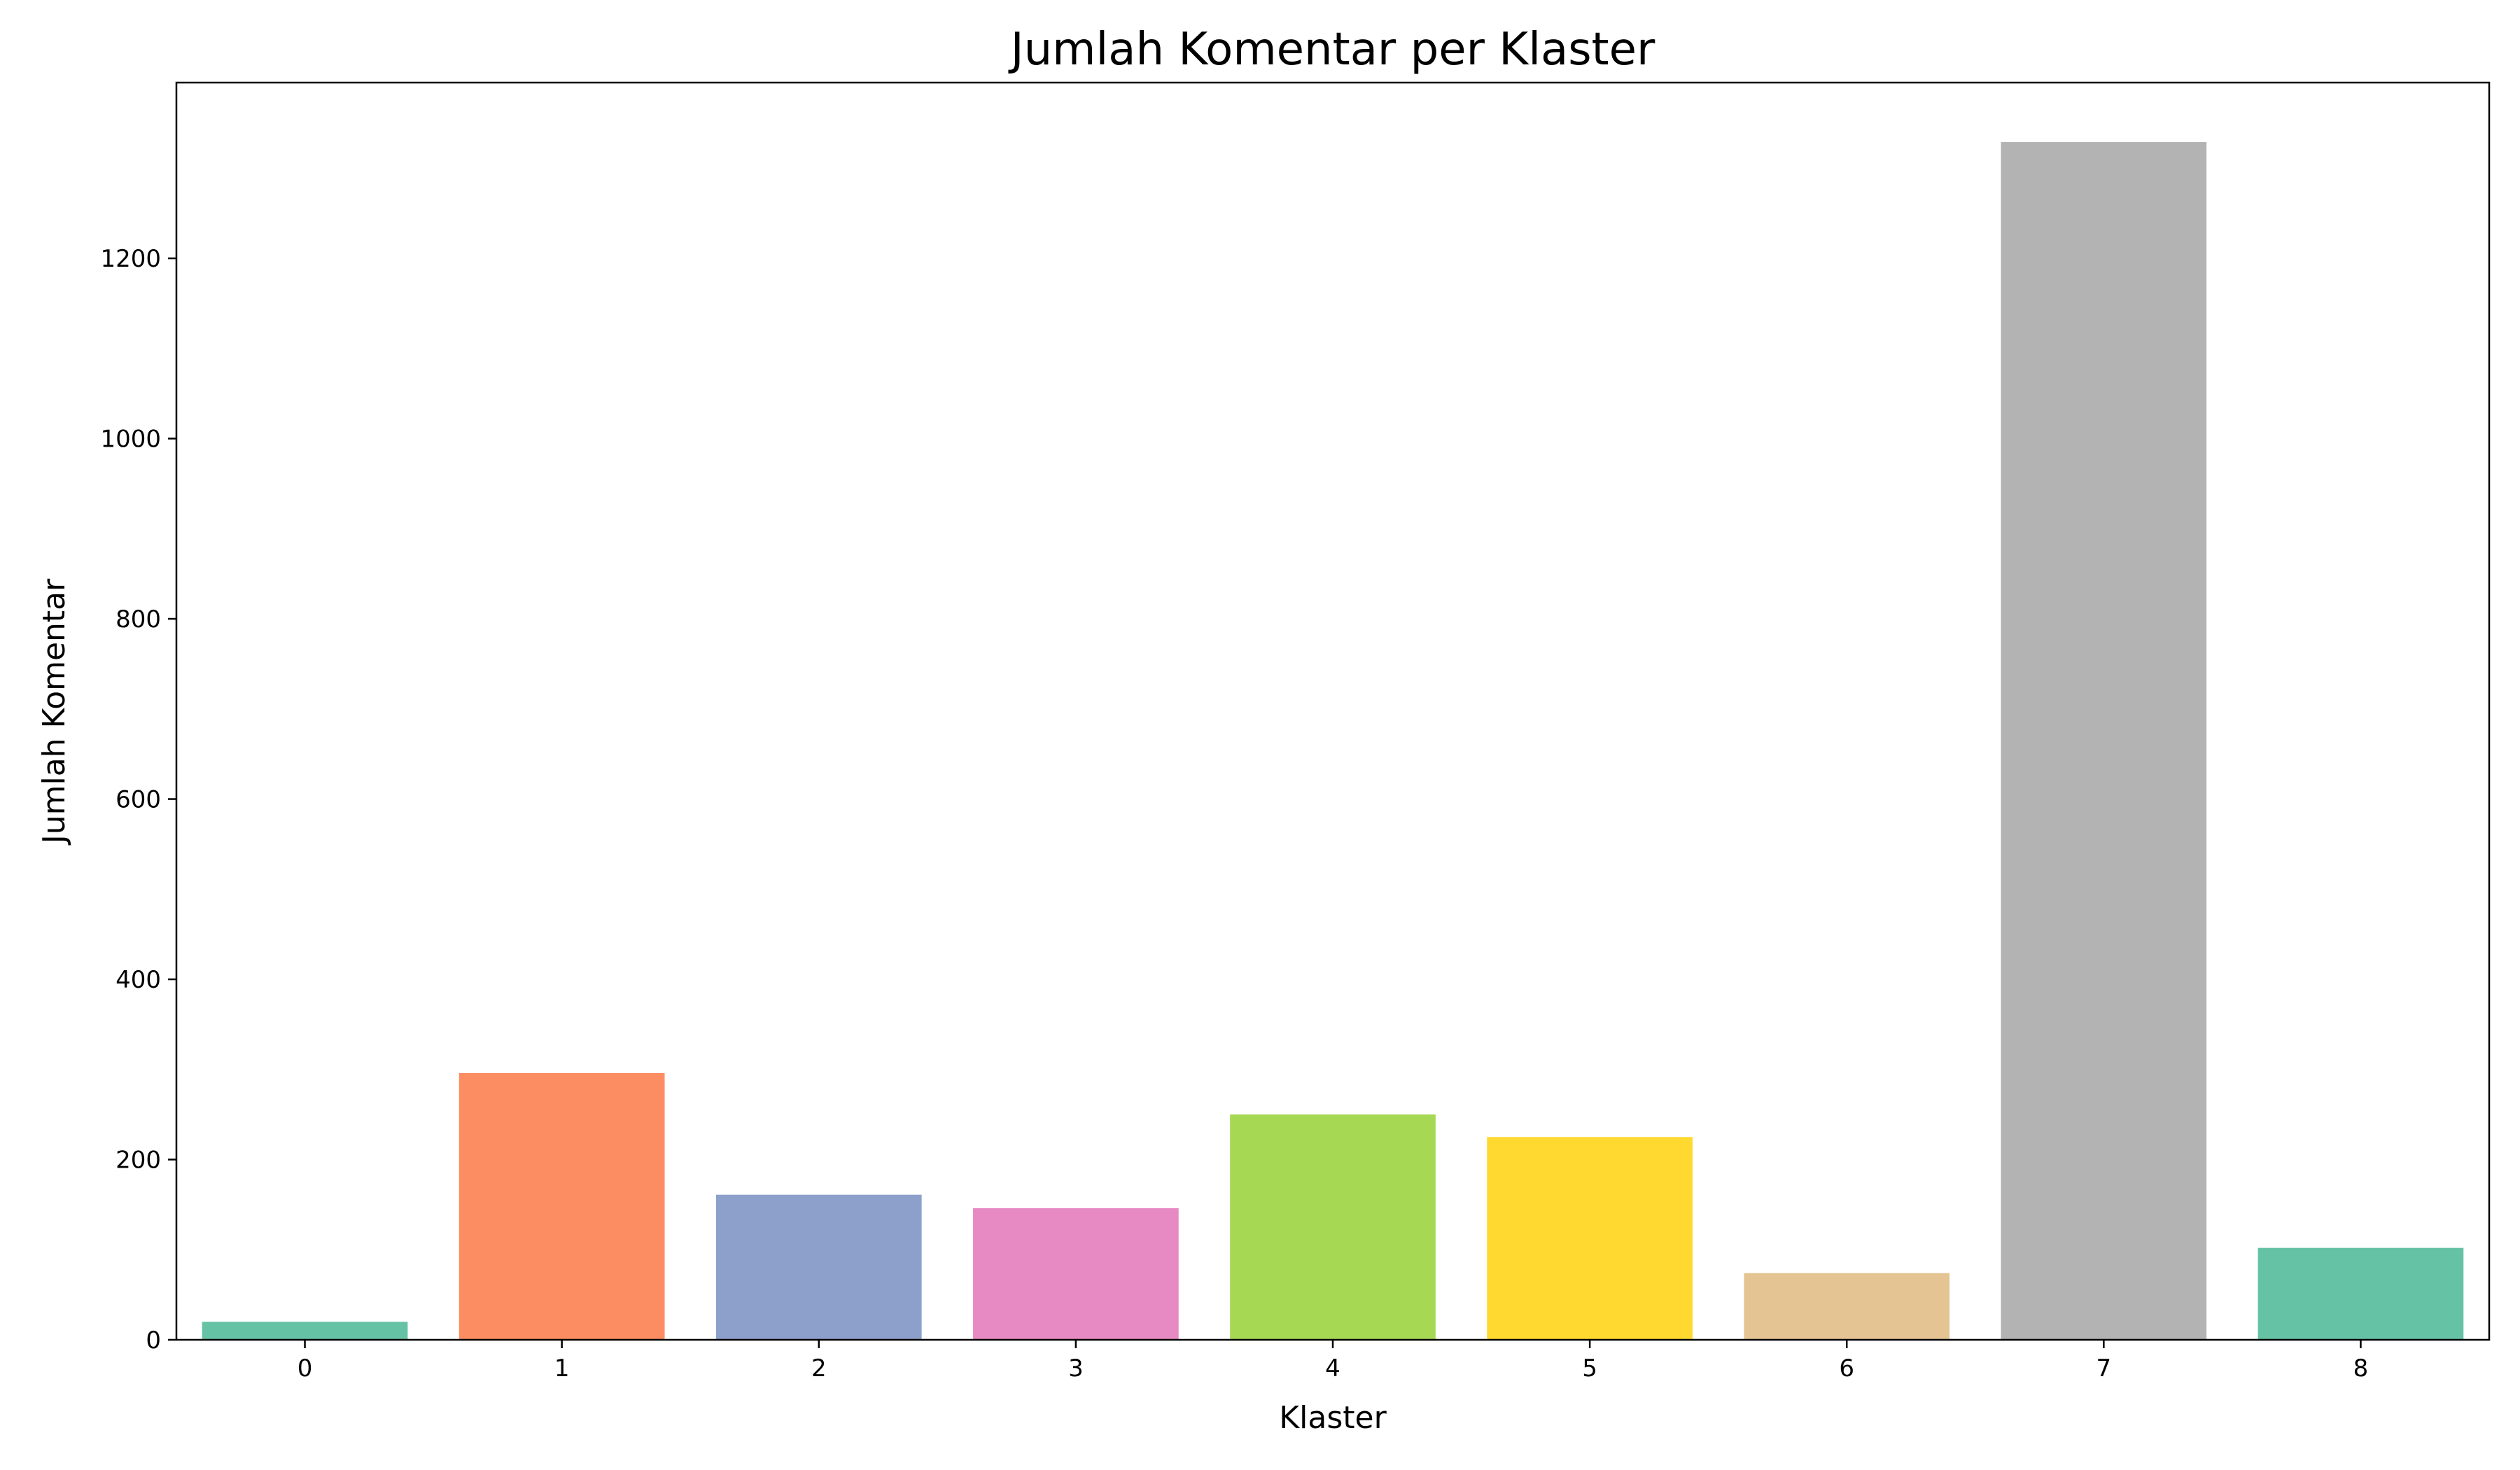 This screenshot has width=2520, height=1470. What do you see at coordinates (1076, 1368) in the screenshot?
I see `x-tick-label: 3` at bounding box center [1076, 1368].